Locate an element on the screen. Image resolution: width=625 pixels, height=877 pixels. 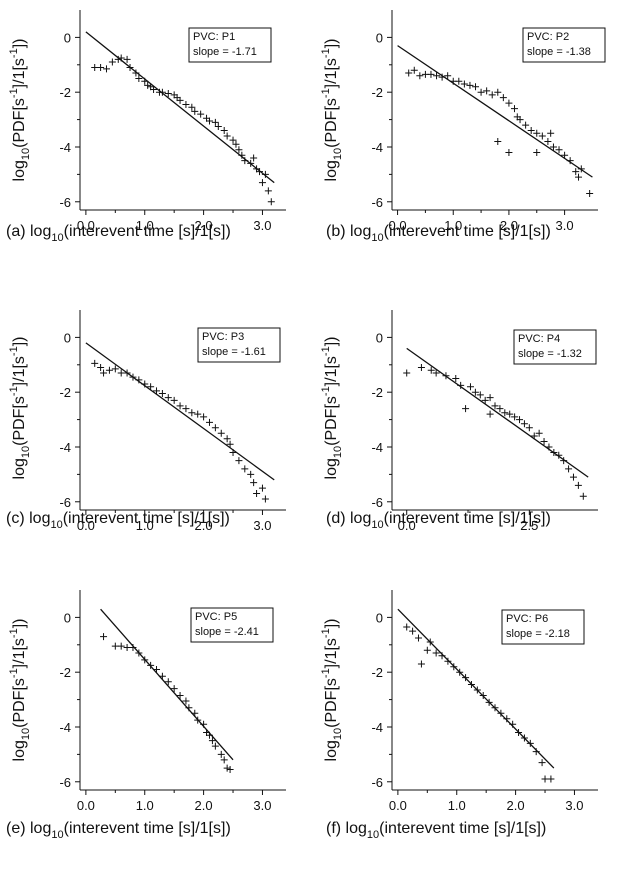
x-tick-label: 2.0 is located at coordinates (204, 225).